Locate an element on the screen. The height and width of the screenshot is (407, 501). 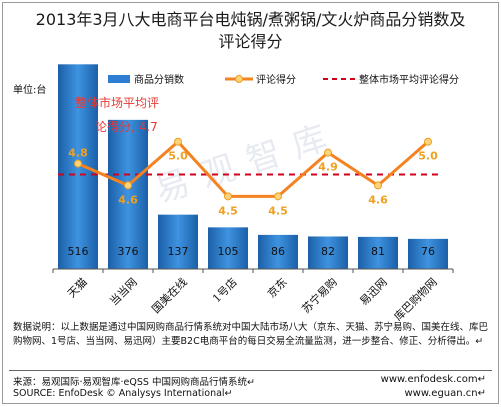
unit-label: 单位:台 is located at coordinates (29, 89).